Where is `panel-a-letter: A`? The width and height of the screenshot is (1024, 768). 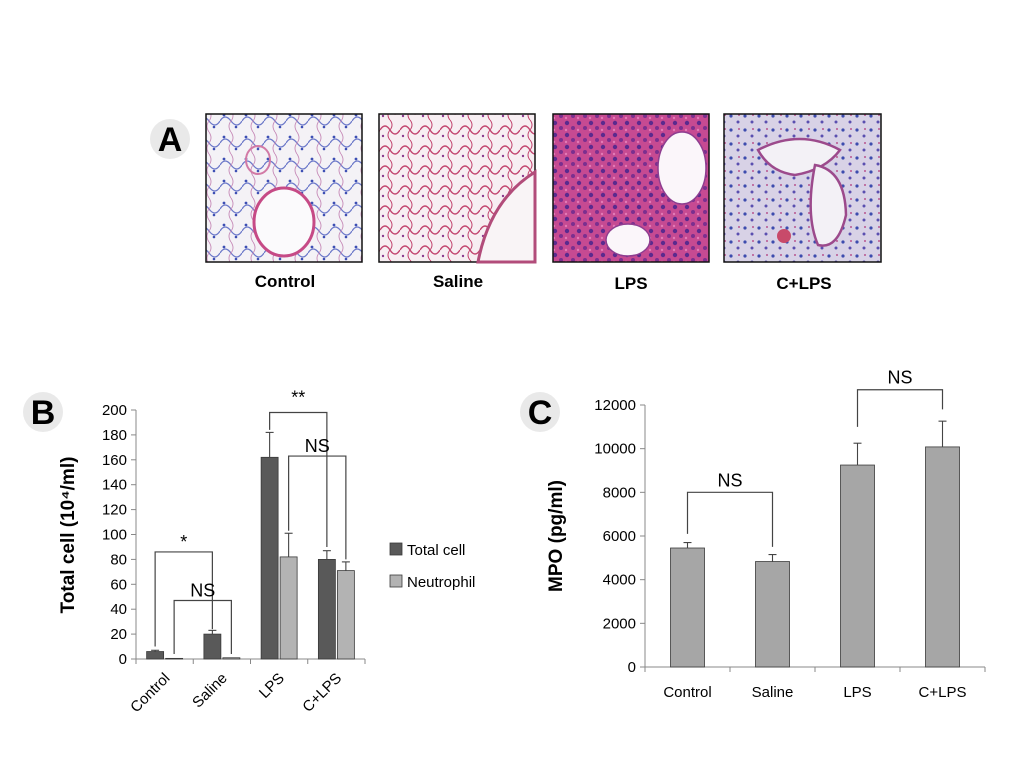
panel-a-letter: A is located at coordinates (170, 140).